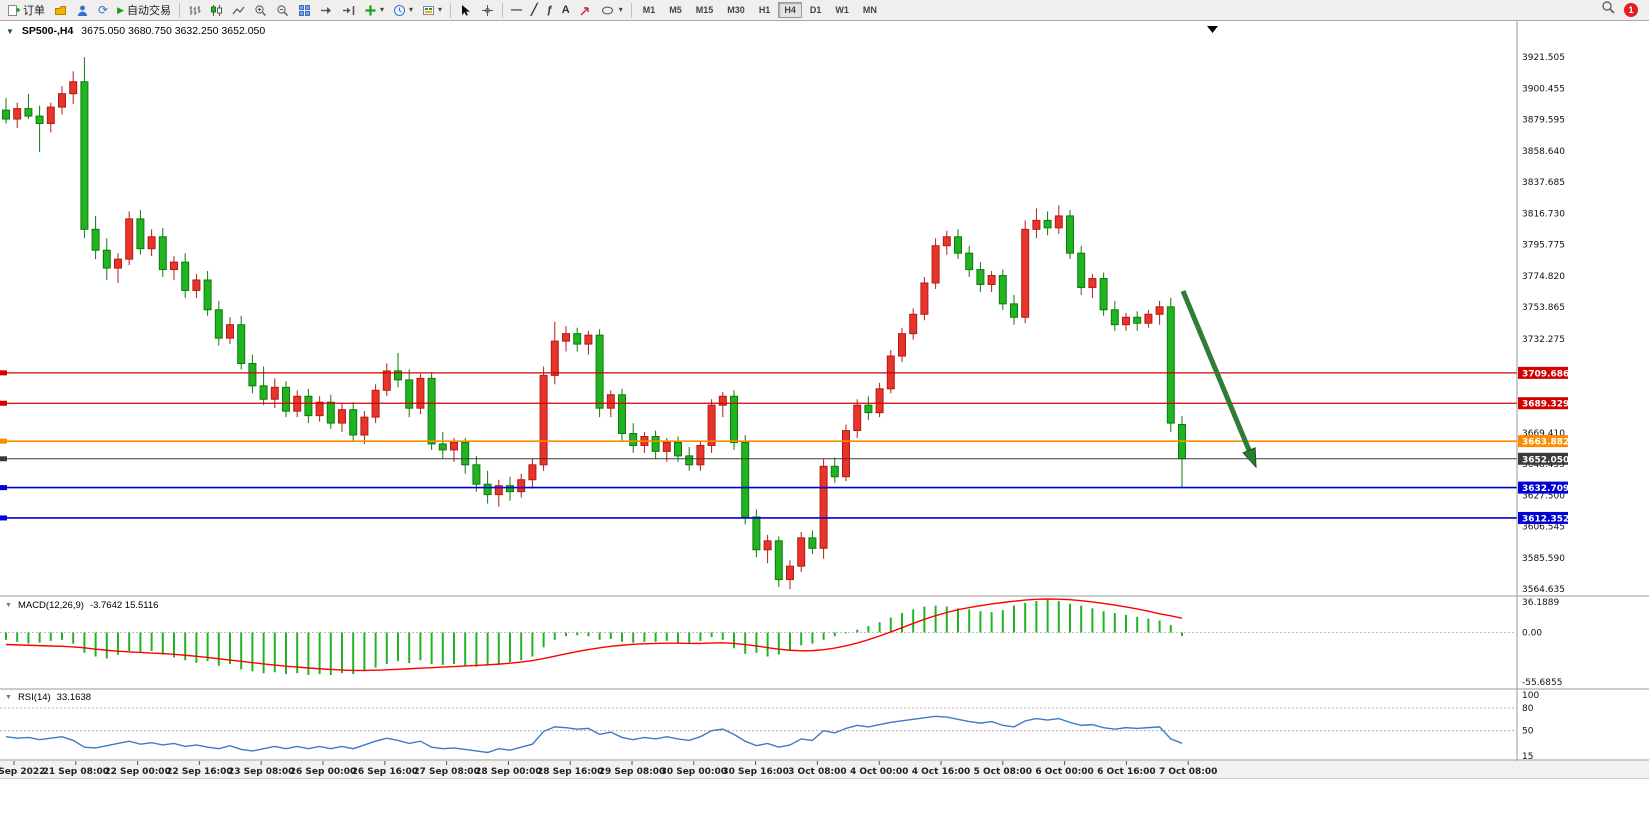 Image resolution: width=1649 pixels, height=820 pixels. I want to click on price-axis-badge-label: 3709.686, so click(1545, 374).